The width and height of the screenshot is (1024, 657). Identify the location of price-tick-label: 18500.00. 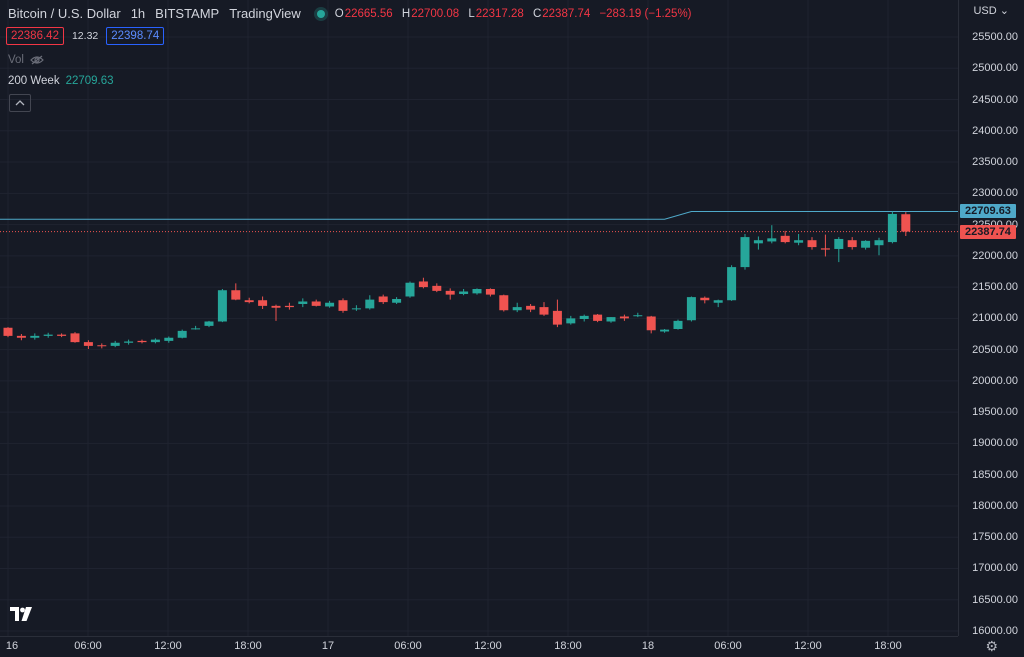
(995, 474).